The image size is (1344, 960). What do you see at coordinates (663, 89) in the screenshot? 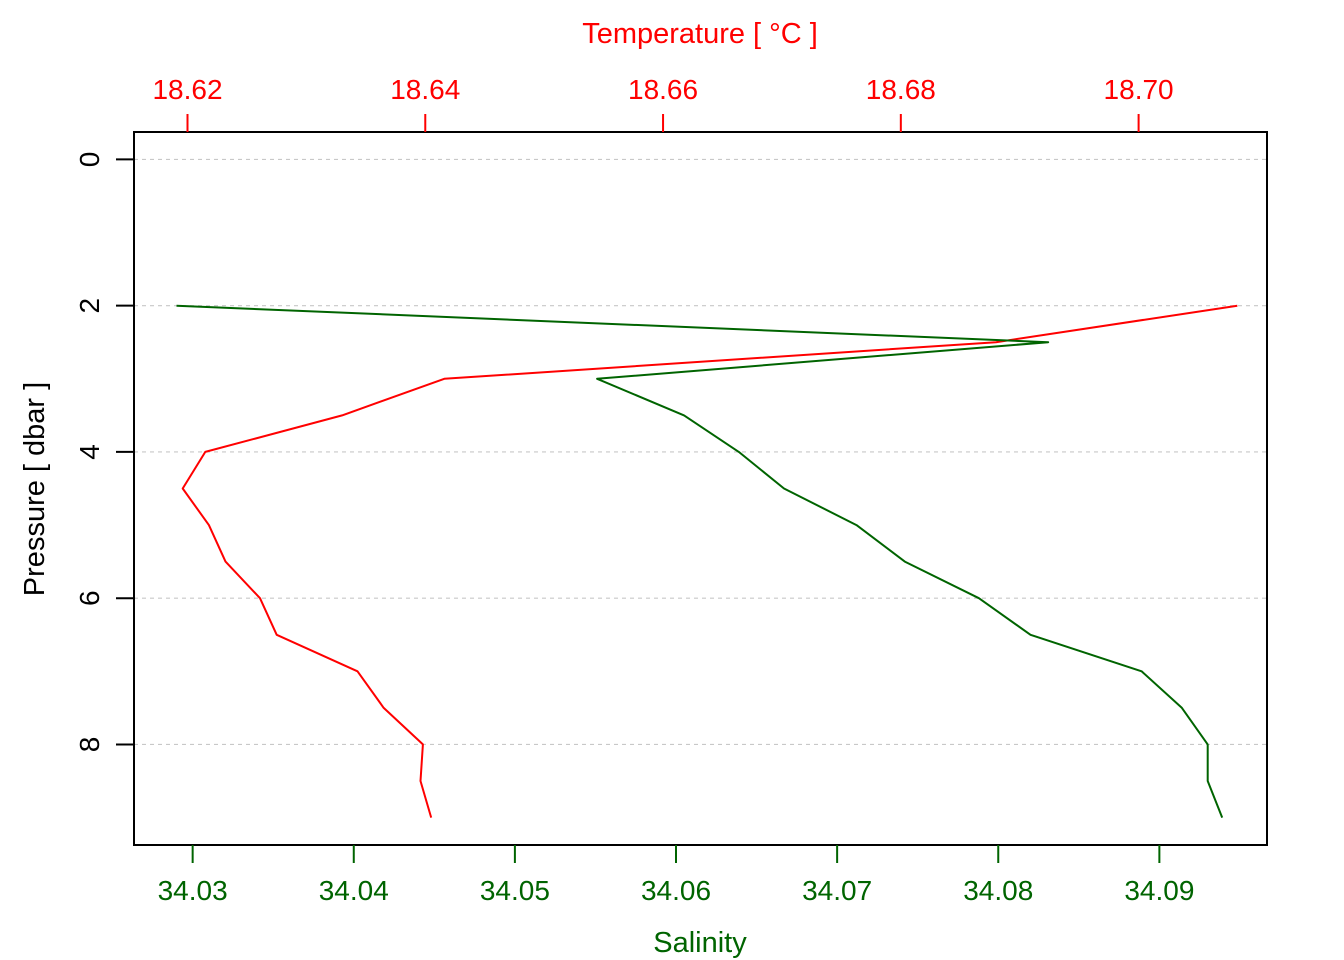
I see `temperature-tick-label: 18.66` at bounding box center [663, 89].